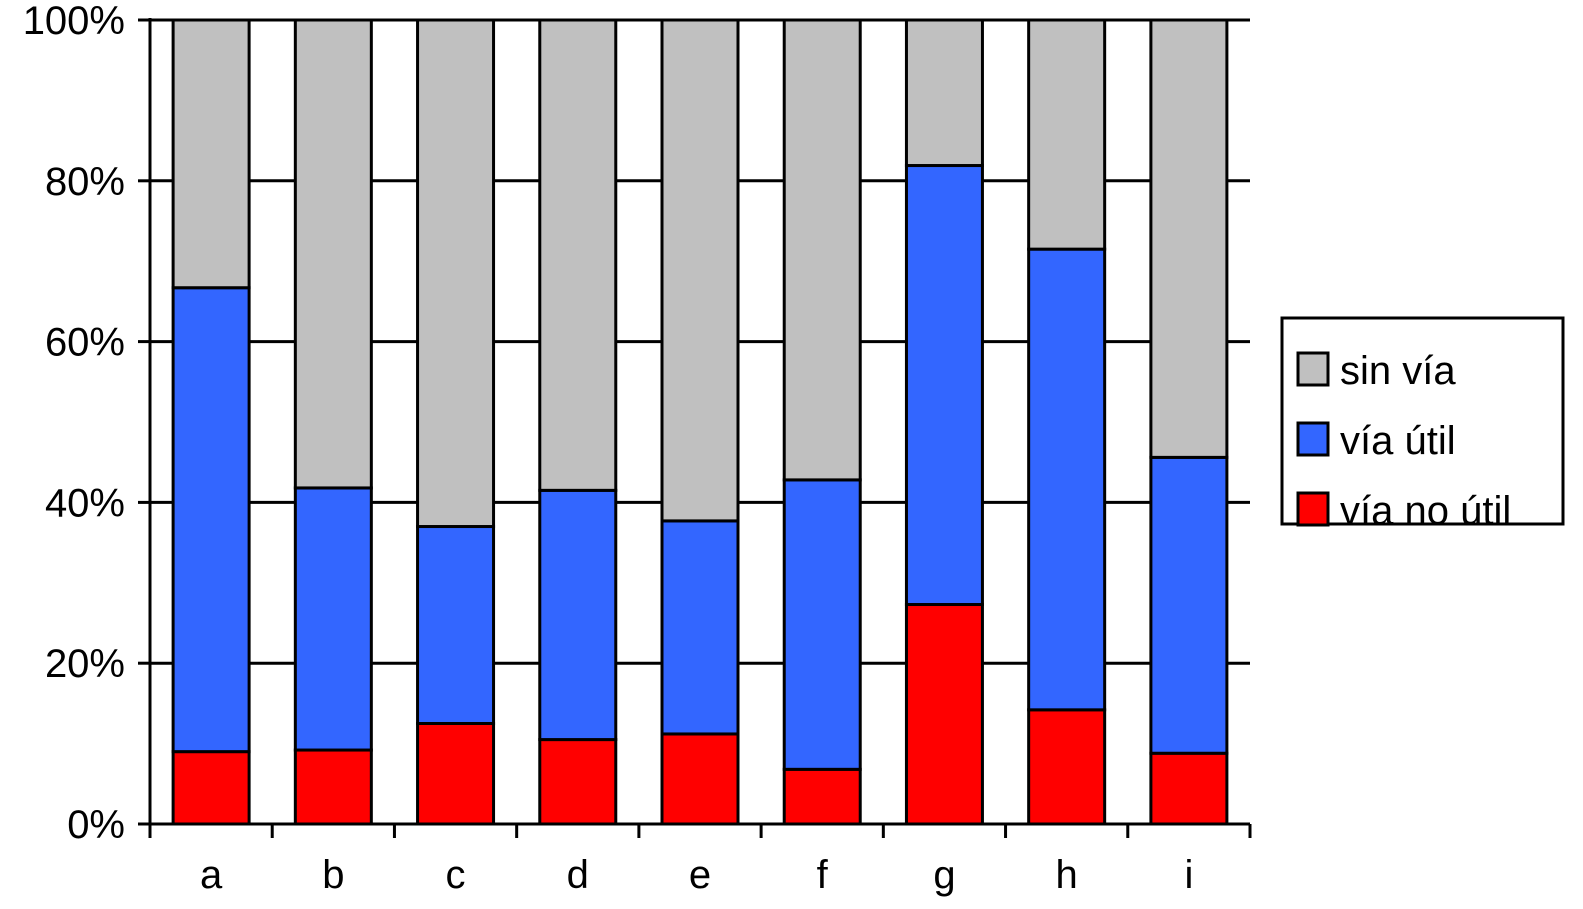 The height and width of the screenshot is (909, 1583). What do you see at coordinates (85, 343) in the screenshot?
I see `y-tick-label: 60%` at bounding box center [85, 343].